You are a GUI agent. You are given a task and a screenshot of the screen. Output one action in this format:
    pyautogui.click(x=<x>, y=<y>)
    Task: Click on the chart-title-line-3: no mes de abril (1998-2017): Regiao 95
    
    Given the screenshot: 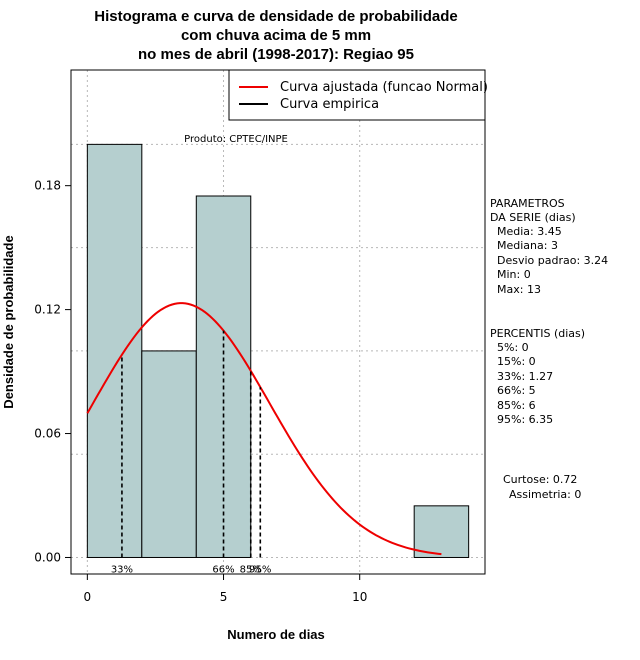 What is the action you would take?
    pyautogui.click(x=276, y=54)
    